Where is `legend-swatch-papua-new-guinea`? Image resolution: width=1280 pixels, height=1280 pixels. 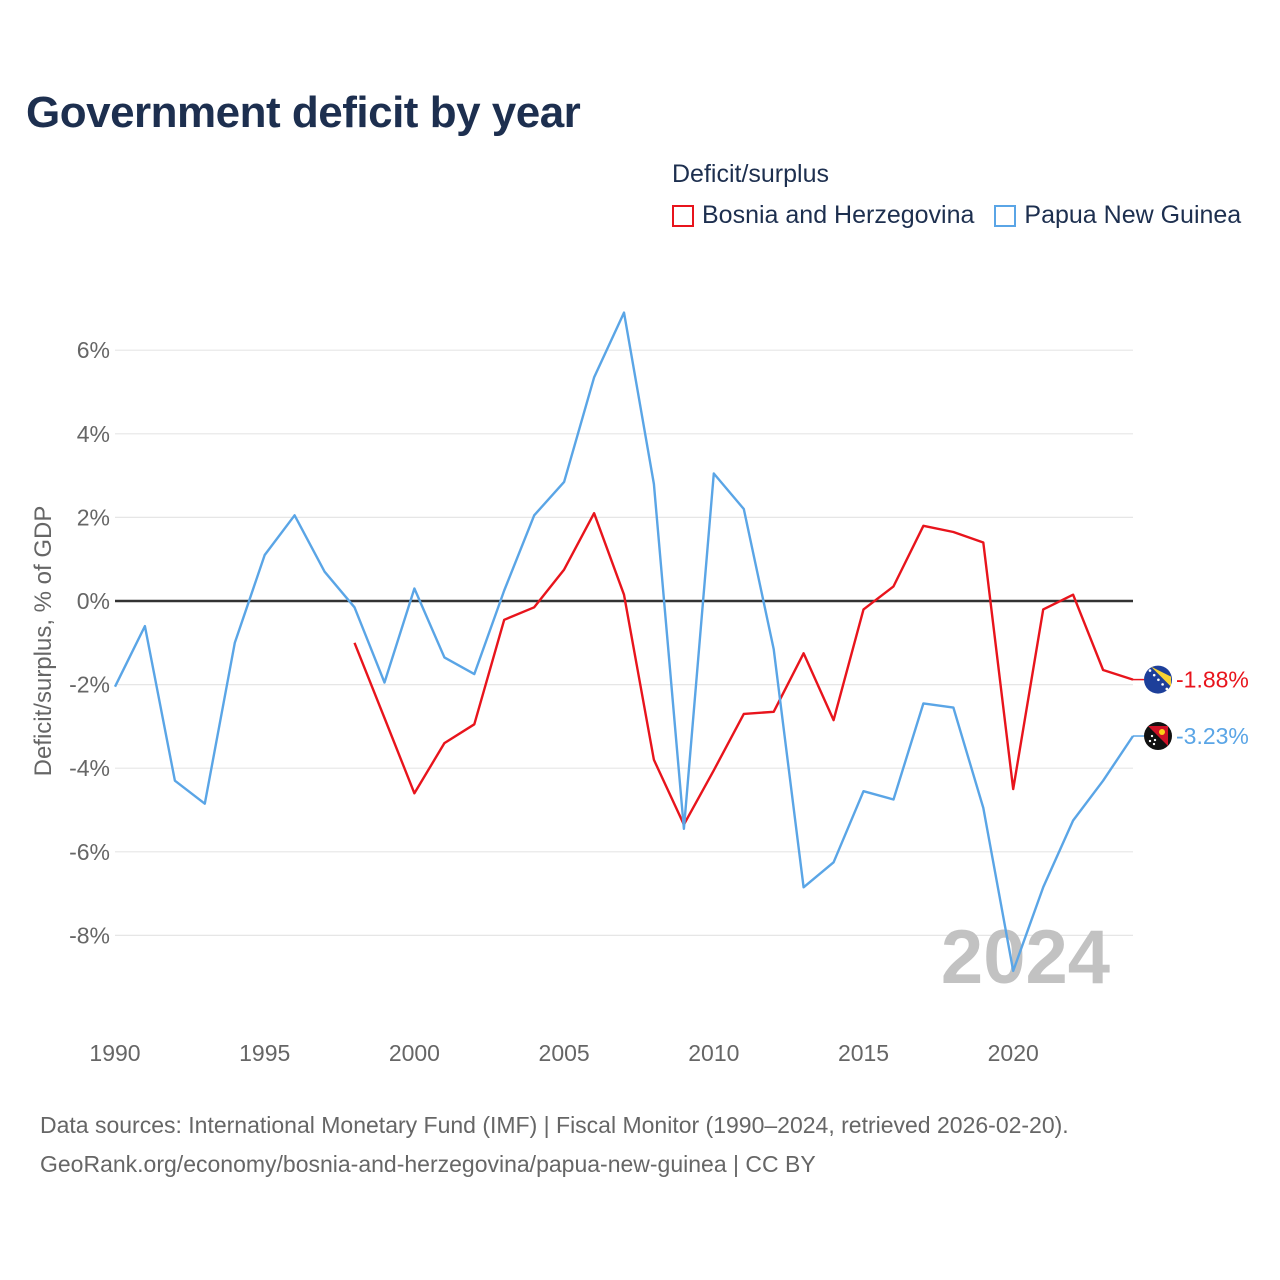 legend-swatch-papua-new-guinea is located at coordinates (1005, 215).